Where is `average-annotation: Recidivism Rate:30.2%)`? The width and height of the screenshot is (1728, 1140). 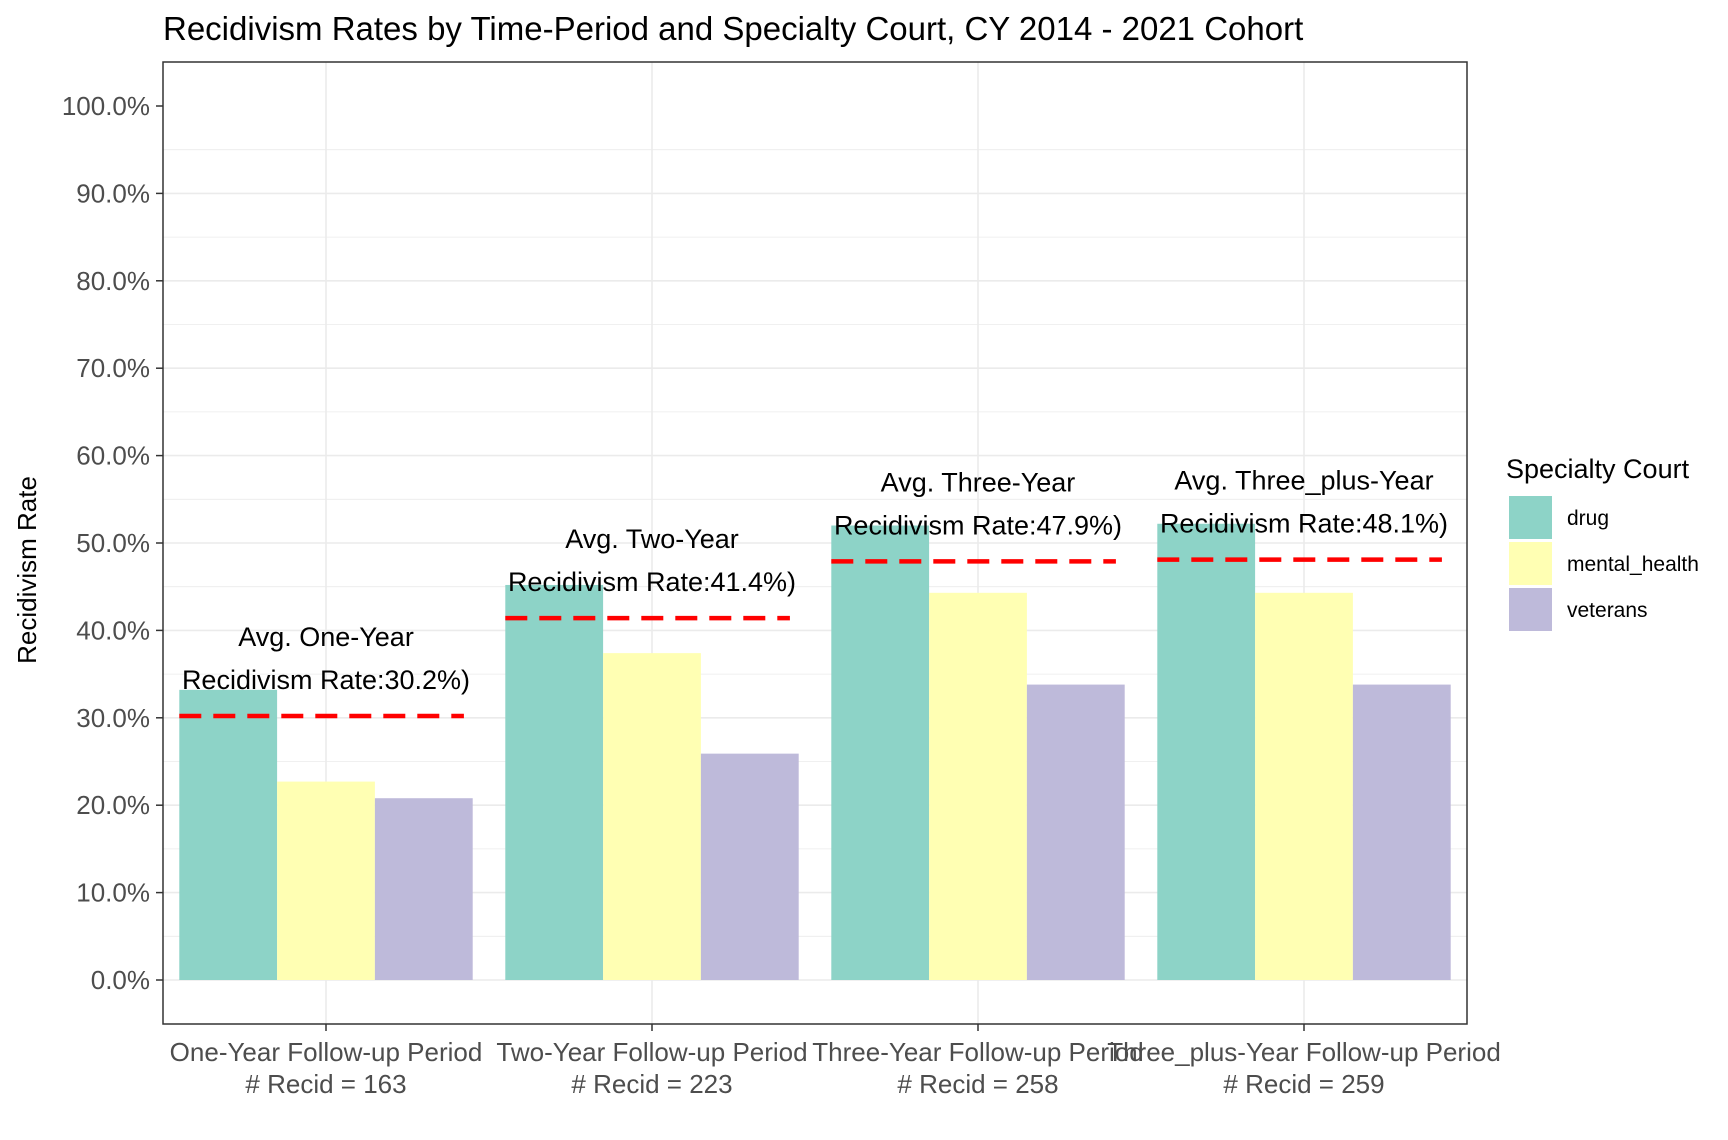
average-annotation: Recidivism Rate:30.2%) is located at coordinates (326, 680).